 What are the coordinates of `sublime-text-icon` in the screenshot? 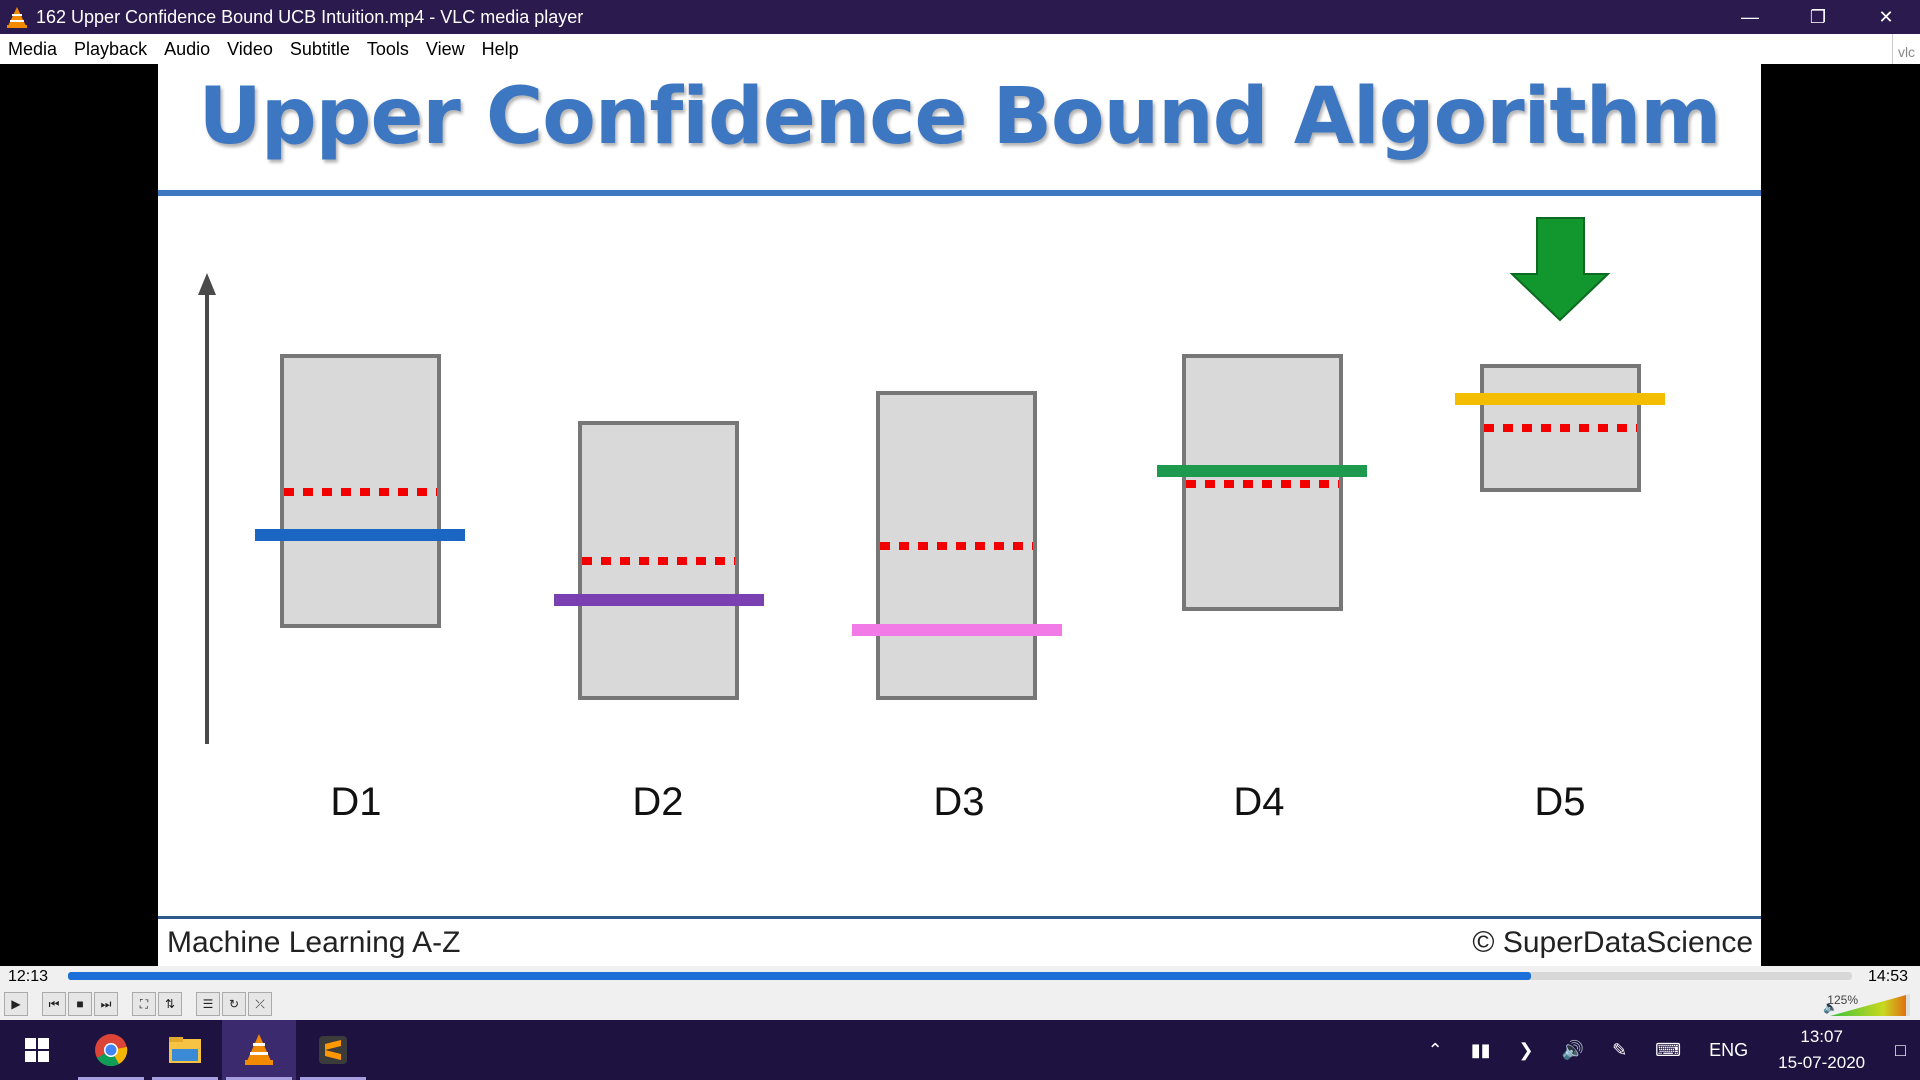 It's located at (333, 1050).